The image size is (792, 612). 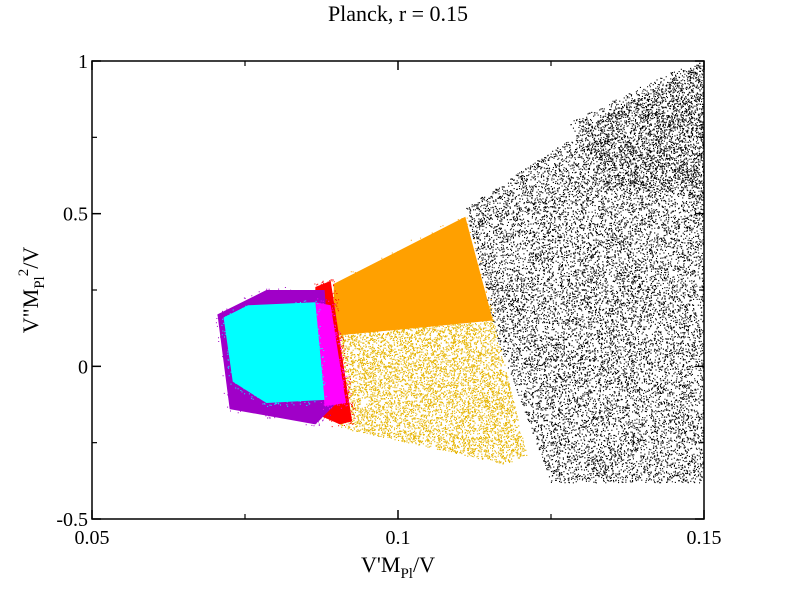 I want to click on x-tick-label: 0.05, so click(x=92, y=538).